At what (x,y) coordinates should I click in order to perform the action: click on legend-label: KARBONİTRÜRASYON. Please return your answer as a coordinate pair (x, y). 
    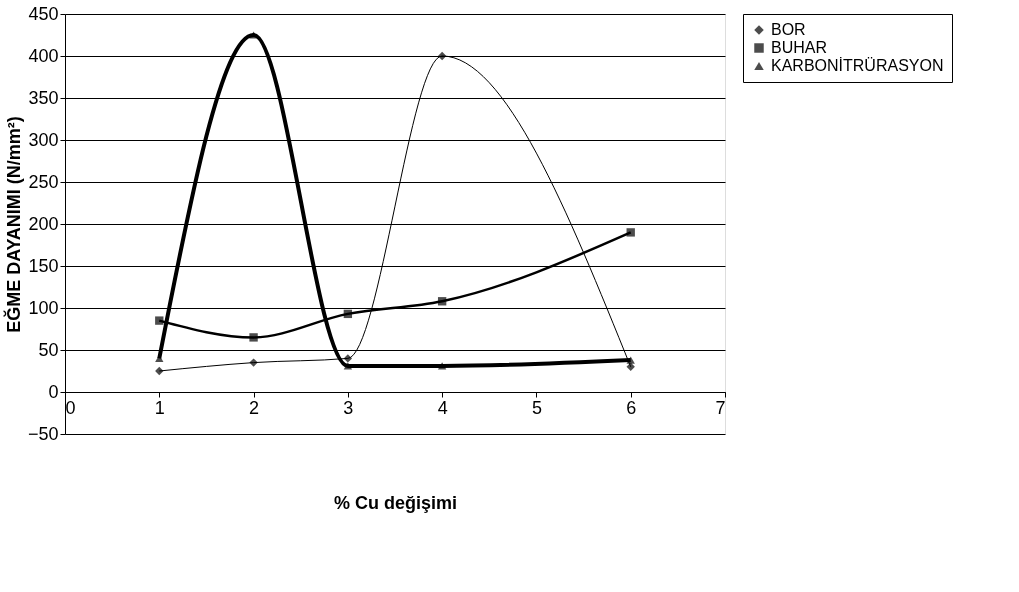
    Looking at the image, I should click on (857, 65).